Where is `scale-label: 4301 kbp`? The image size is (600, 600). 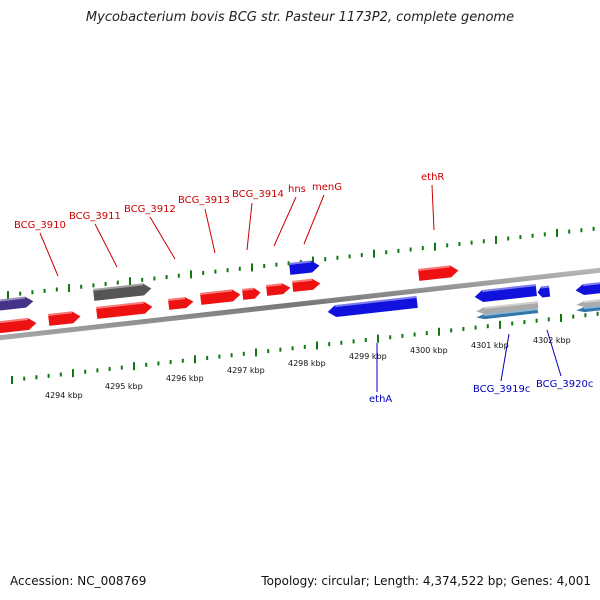 scale-label: 4301 kbp is located at coordinates (490, 345).